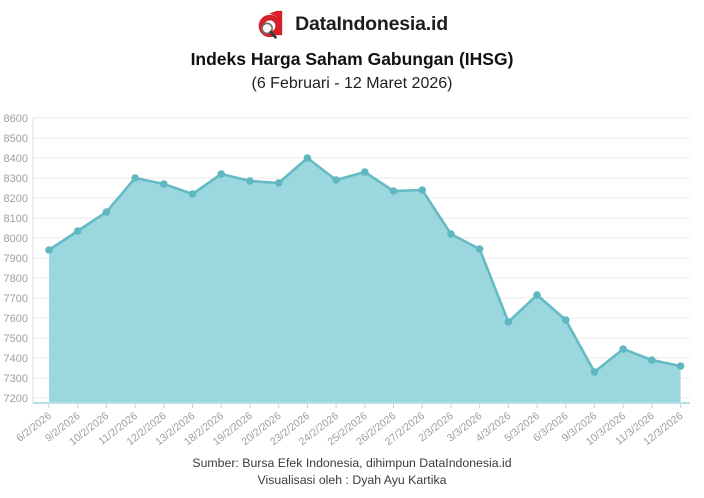  I want to click on y-axis-label: 7800, so click(16, 279).